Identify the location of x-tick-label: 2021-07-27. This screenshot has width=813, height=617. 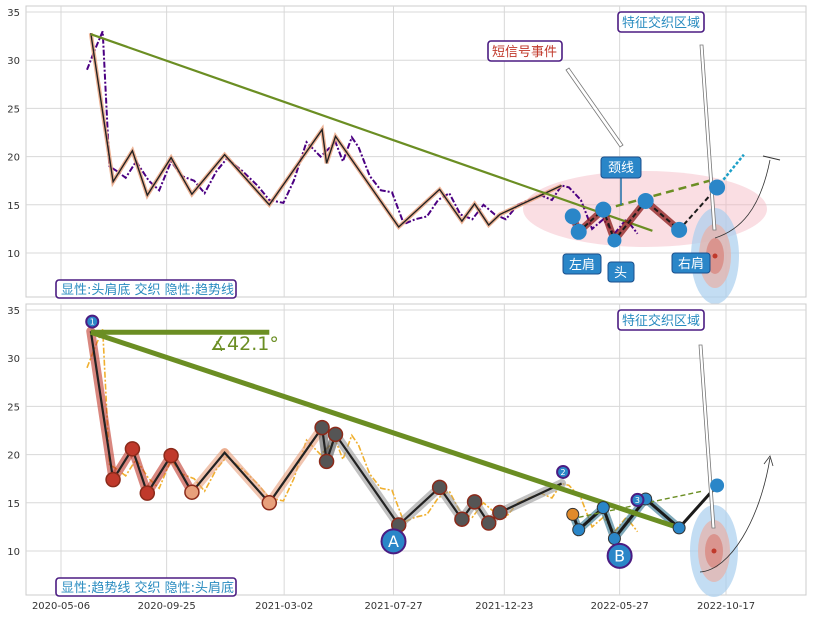
(393, 606).